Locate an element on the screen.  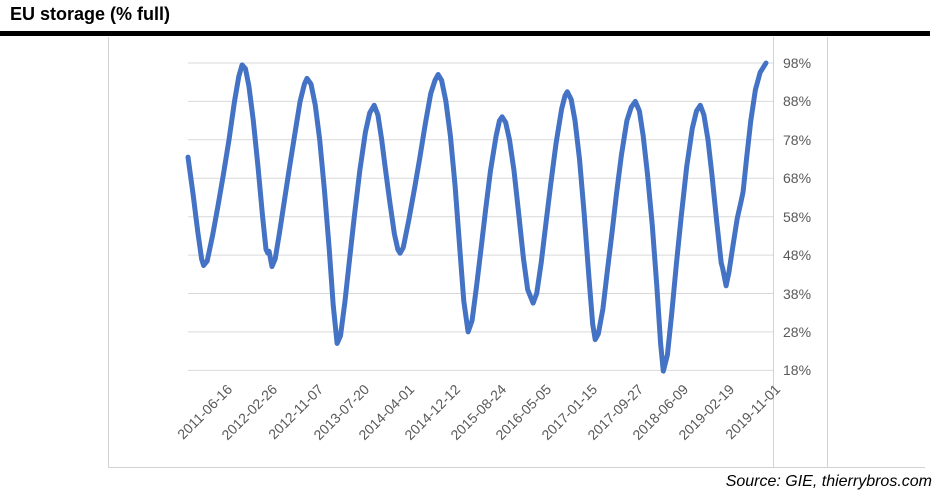
y-axis-label: 68% is located at coordinates (797, 178).